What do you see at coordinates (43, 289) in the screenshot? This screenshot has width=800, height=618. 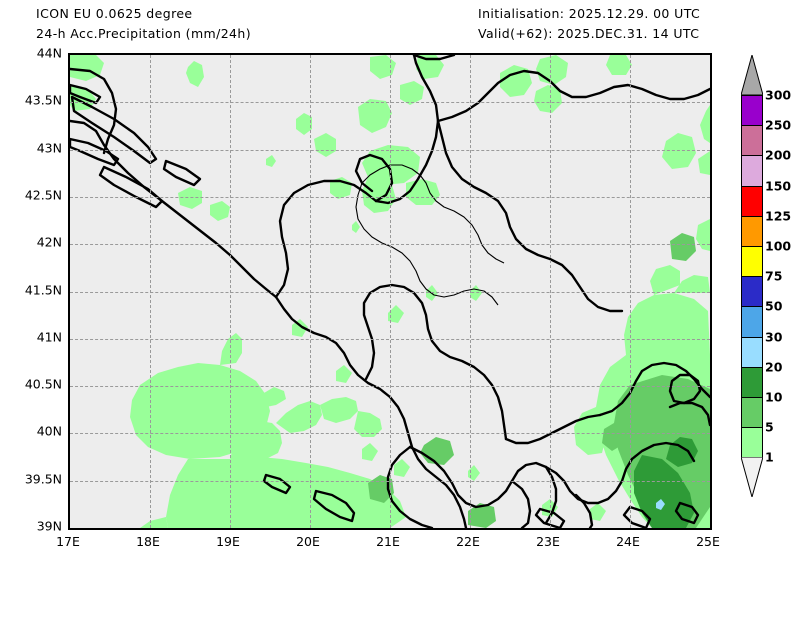 I see `y-axis-label: 41.5N` at bounding box center [43, 289].